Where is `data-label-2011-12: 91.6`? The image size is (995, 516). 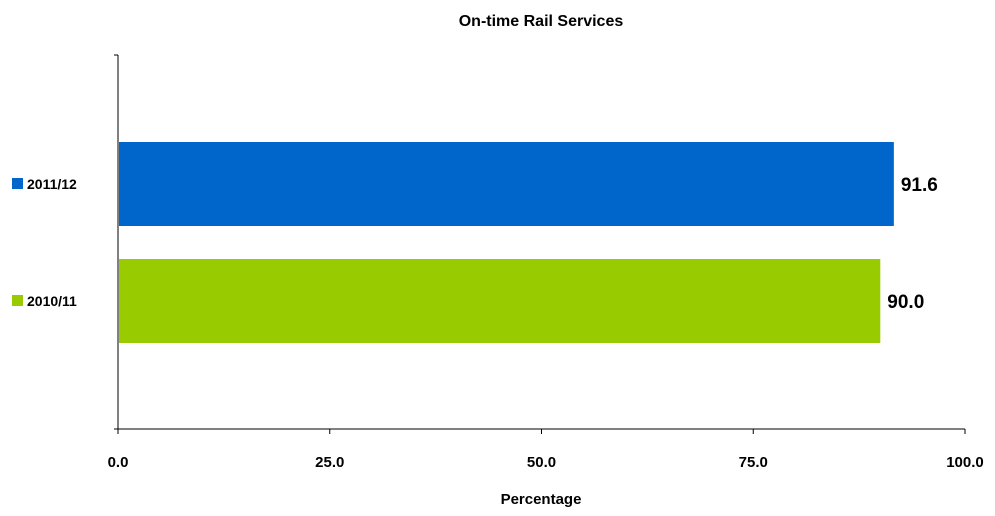
data-label-2011-12: 91.6 is located at coordinates (919, 185).